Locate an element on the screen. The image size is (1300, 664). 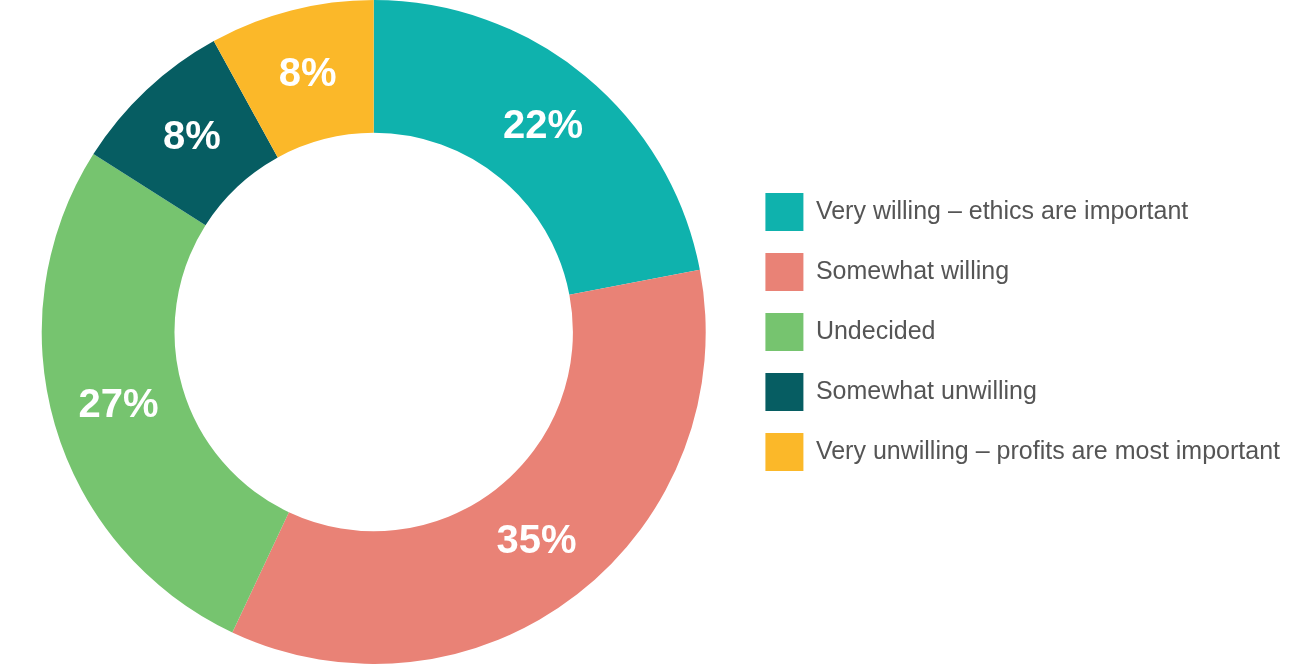
legend-label: Undecided is located at coordinates (875, 329).